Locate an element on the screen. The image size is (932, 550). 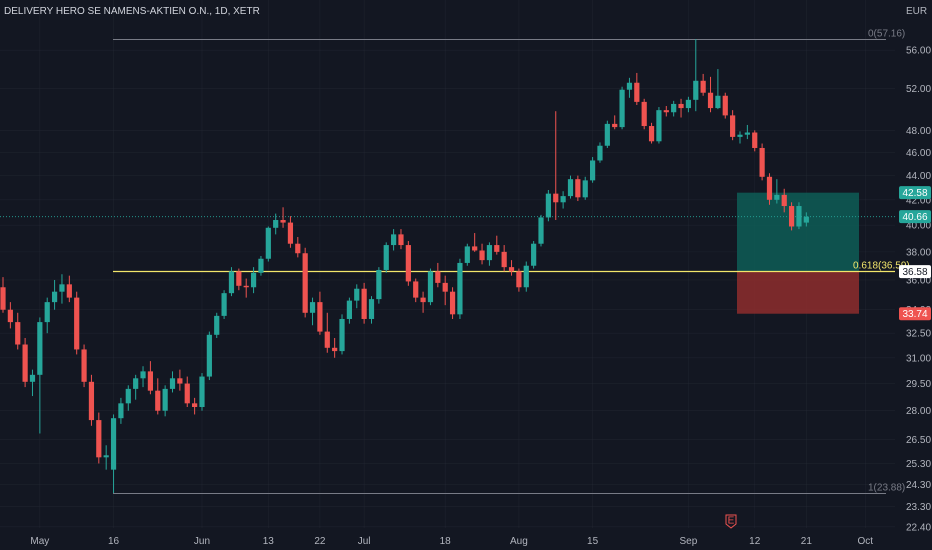
fib-level-label: 0.618(36.59) is located at coordinates (881, 266).